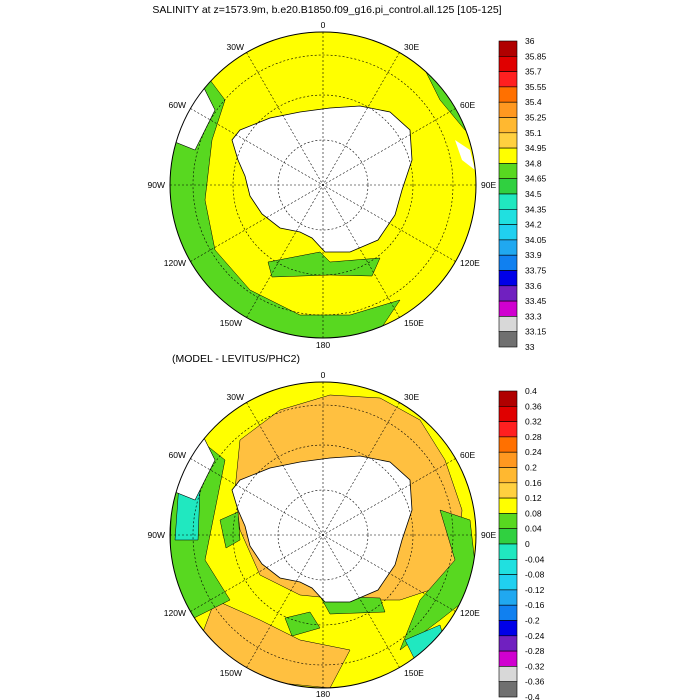 Image resolution: width=700 pixels, height=700 pixels. I want to click on colorbar-tick-label: 0.04, so click(533, 529).